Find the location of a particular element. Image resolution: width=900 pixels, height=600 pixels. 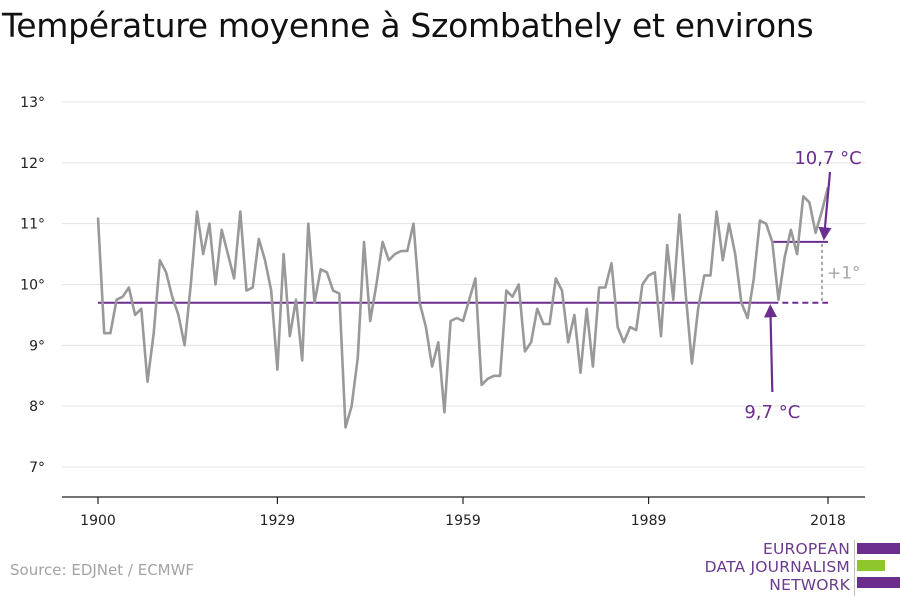

x-tick-label: 2018 is located at coordinates (828, 521).